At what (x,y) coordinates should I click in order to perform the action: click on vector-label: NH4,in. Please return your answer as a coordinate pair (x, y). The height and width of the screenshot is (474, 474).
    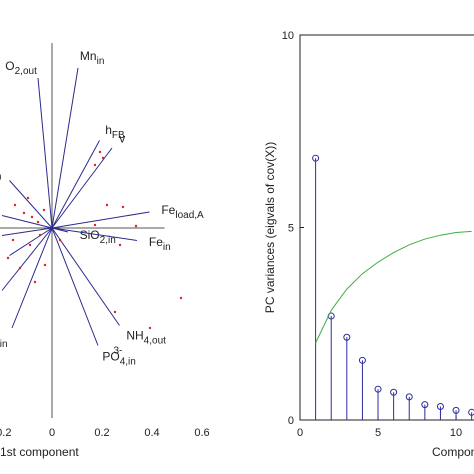
    Looking at the image, I should click on (4, 341).